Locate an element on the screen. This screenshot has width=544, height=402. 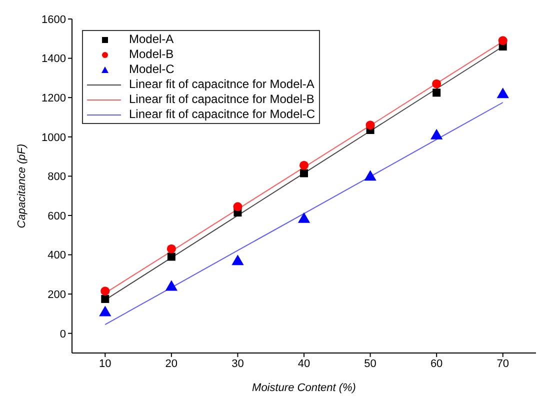
x-tick-label: 10 is located at coordinates (105, 364).